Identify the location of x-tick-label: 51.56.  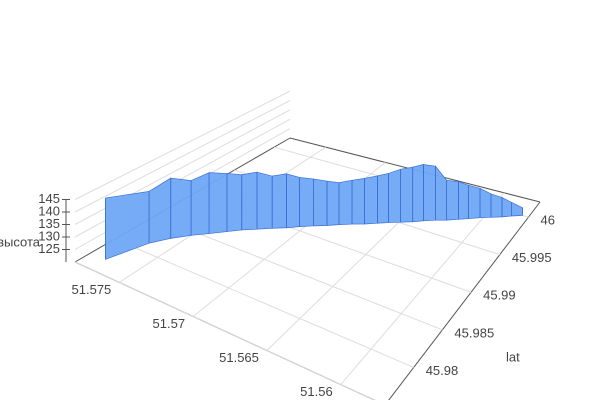
(316, 391).